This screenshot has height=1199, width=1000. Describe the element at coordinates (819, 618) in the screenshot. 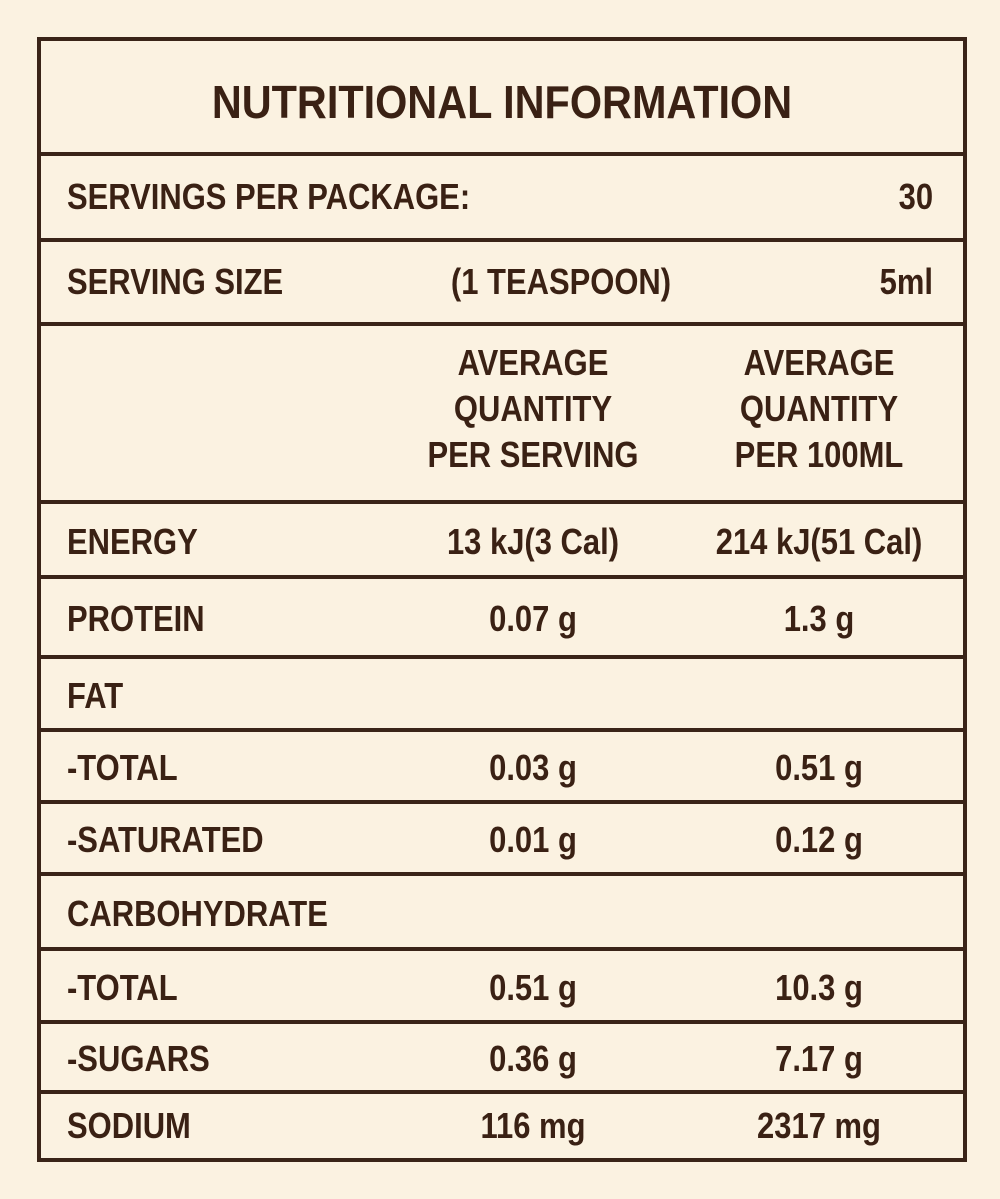

I see `per-100ml: 1.3 g` at that location.